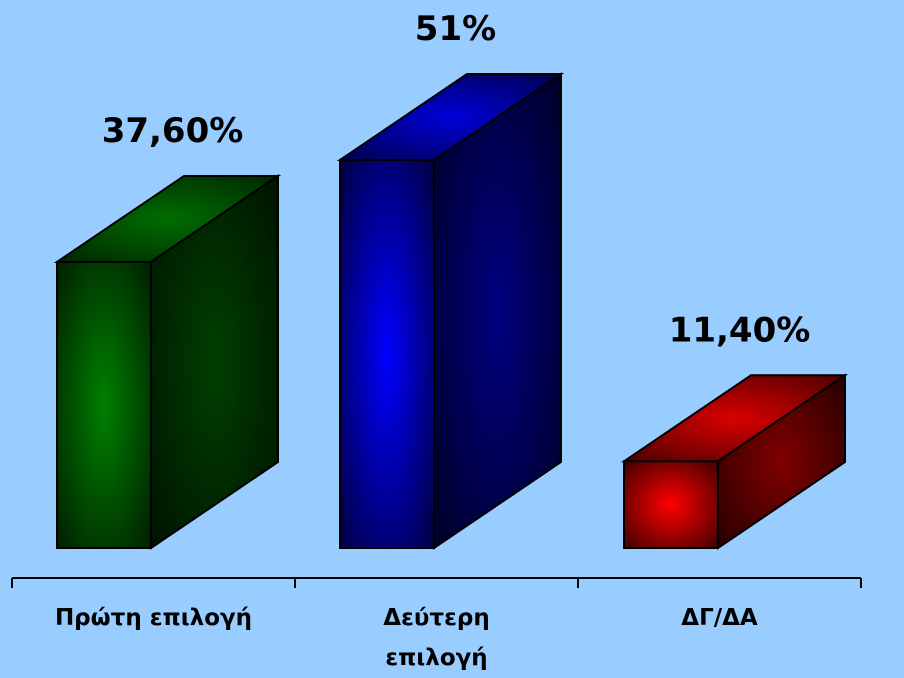 The width and height of the screenshot is (904, 678). I want to click on data-label: 11,40%, so click(740, 330).